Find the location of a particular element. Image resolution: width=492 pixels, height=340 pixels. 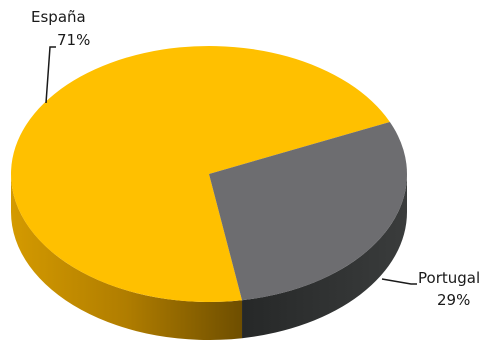

leader-line-portugal is located at coordinates (399, 281).